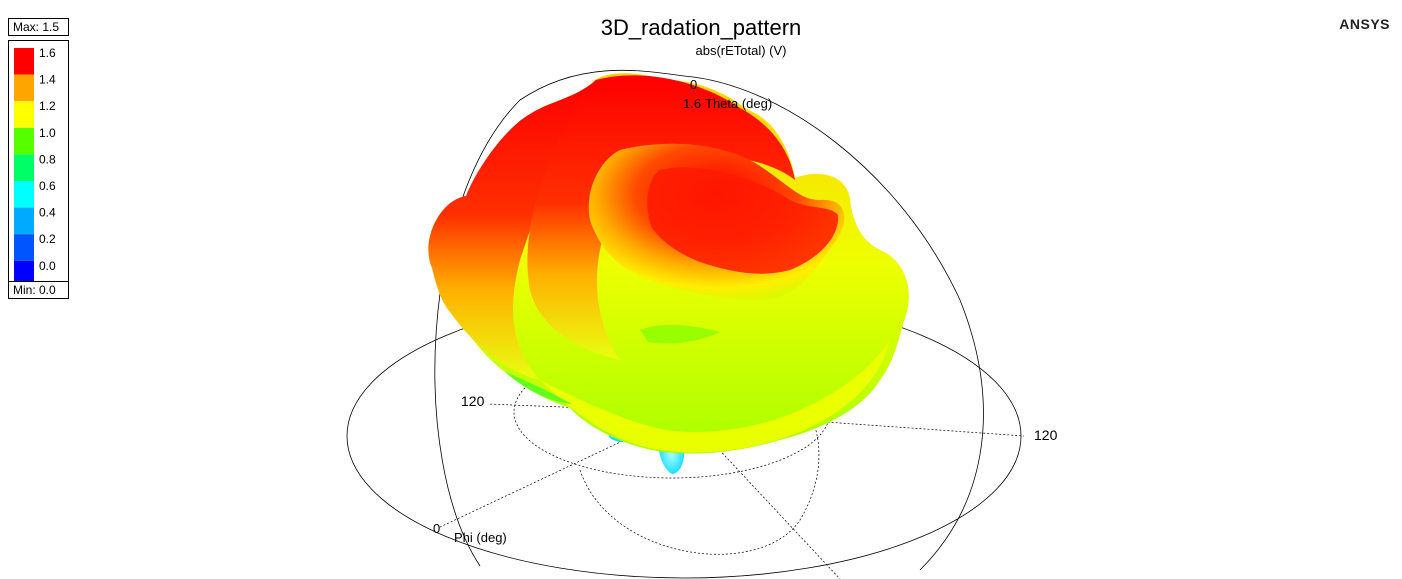 The height and width of the screenshot is (579, 1402). What do you see at coordinates (743, 220) in the screenshot?
I see `lobe-top-ridge` at bounding box center [743, 220].